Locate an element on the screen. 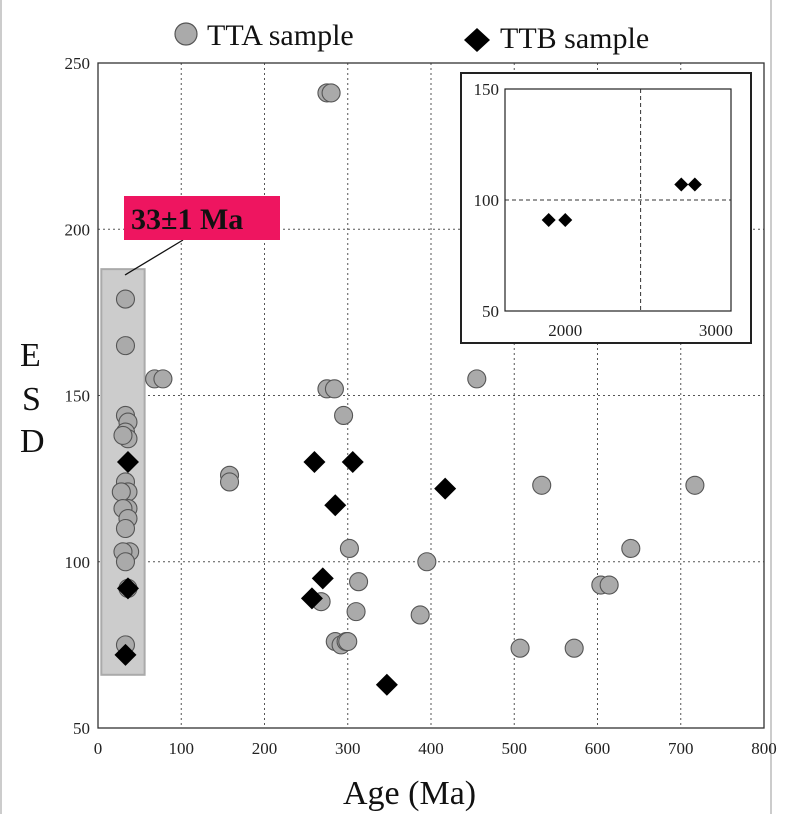 This screenshot has width=789, height=814. legend-marker-tta is located at coordinates (186, 34).